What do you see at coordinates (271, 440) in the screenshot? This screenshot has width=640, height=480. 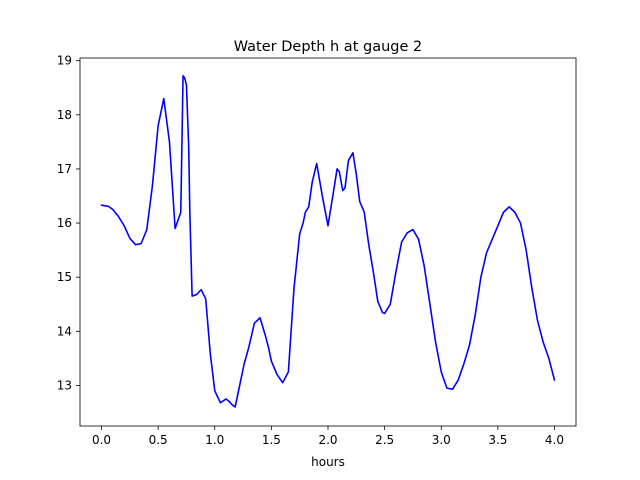 I see `x-tick-label: 1.5` at bounding box center [271, 440].